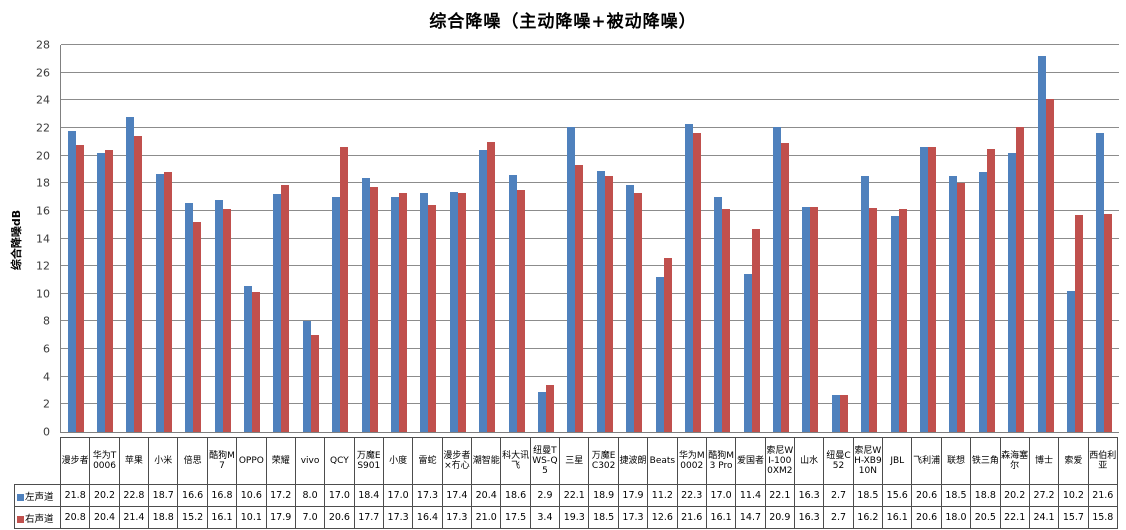 Image resolution: width=1126 pixels, height=530 pixels. Describe the element at coordinates (750, 461) in the screenshot. I see `column-header: 爱国者` at that location.